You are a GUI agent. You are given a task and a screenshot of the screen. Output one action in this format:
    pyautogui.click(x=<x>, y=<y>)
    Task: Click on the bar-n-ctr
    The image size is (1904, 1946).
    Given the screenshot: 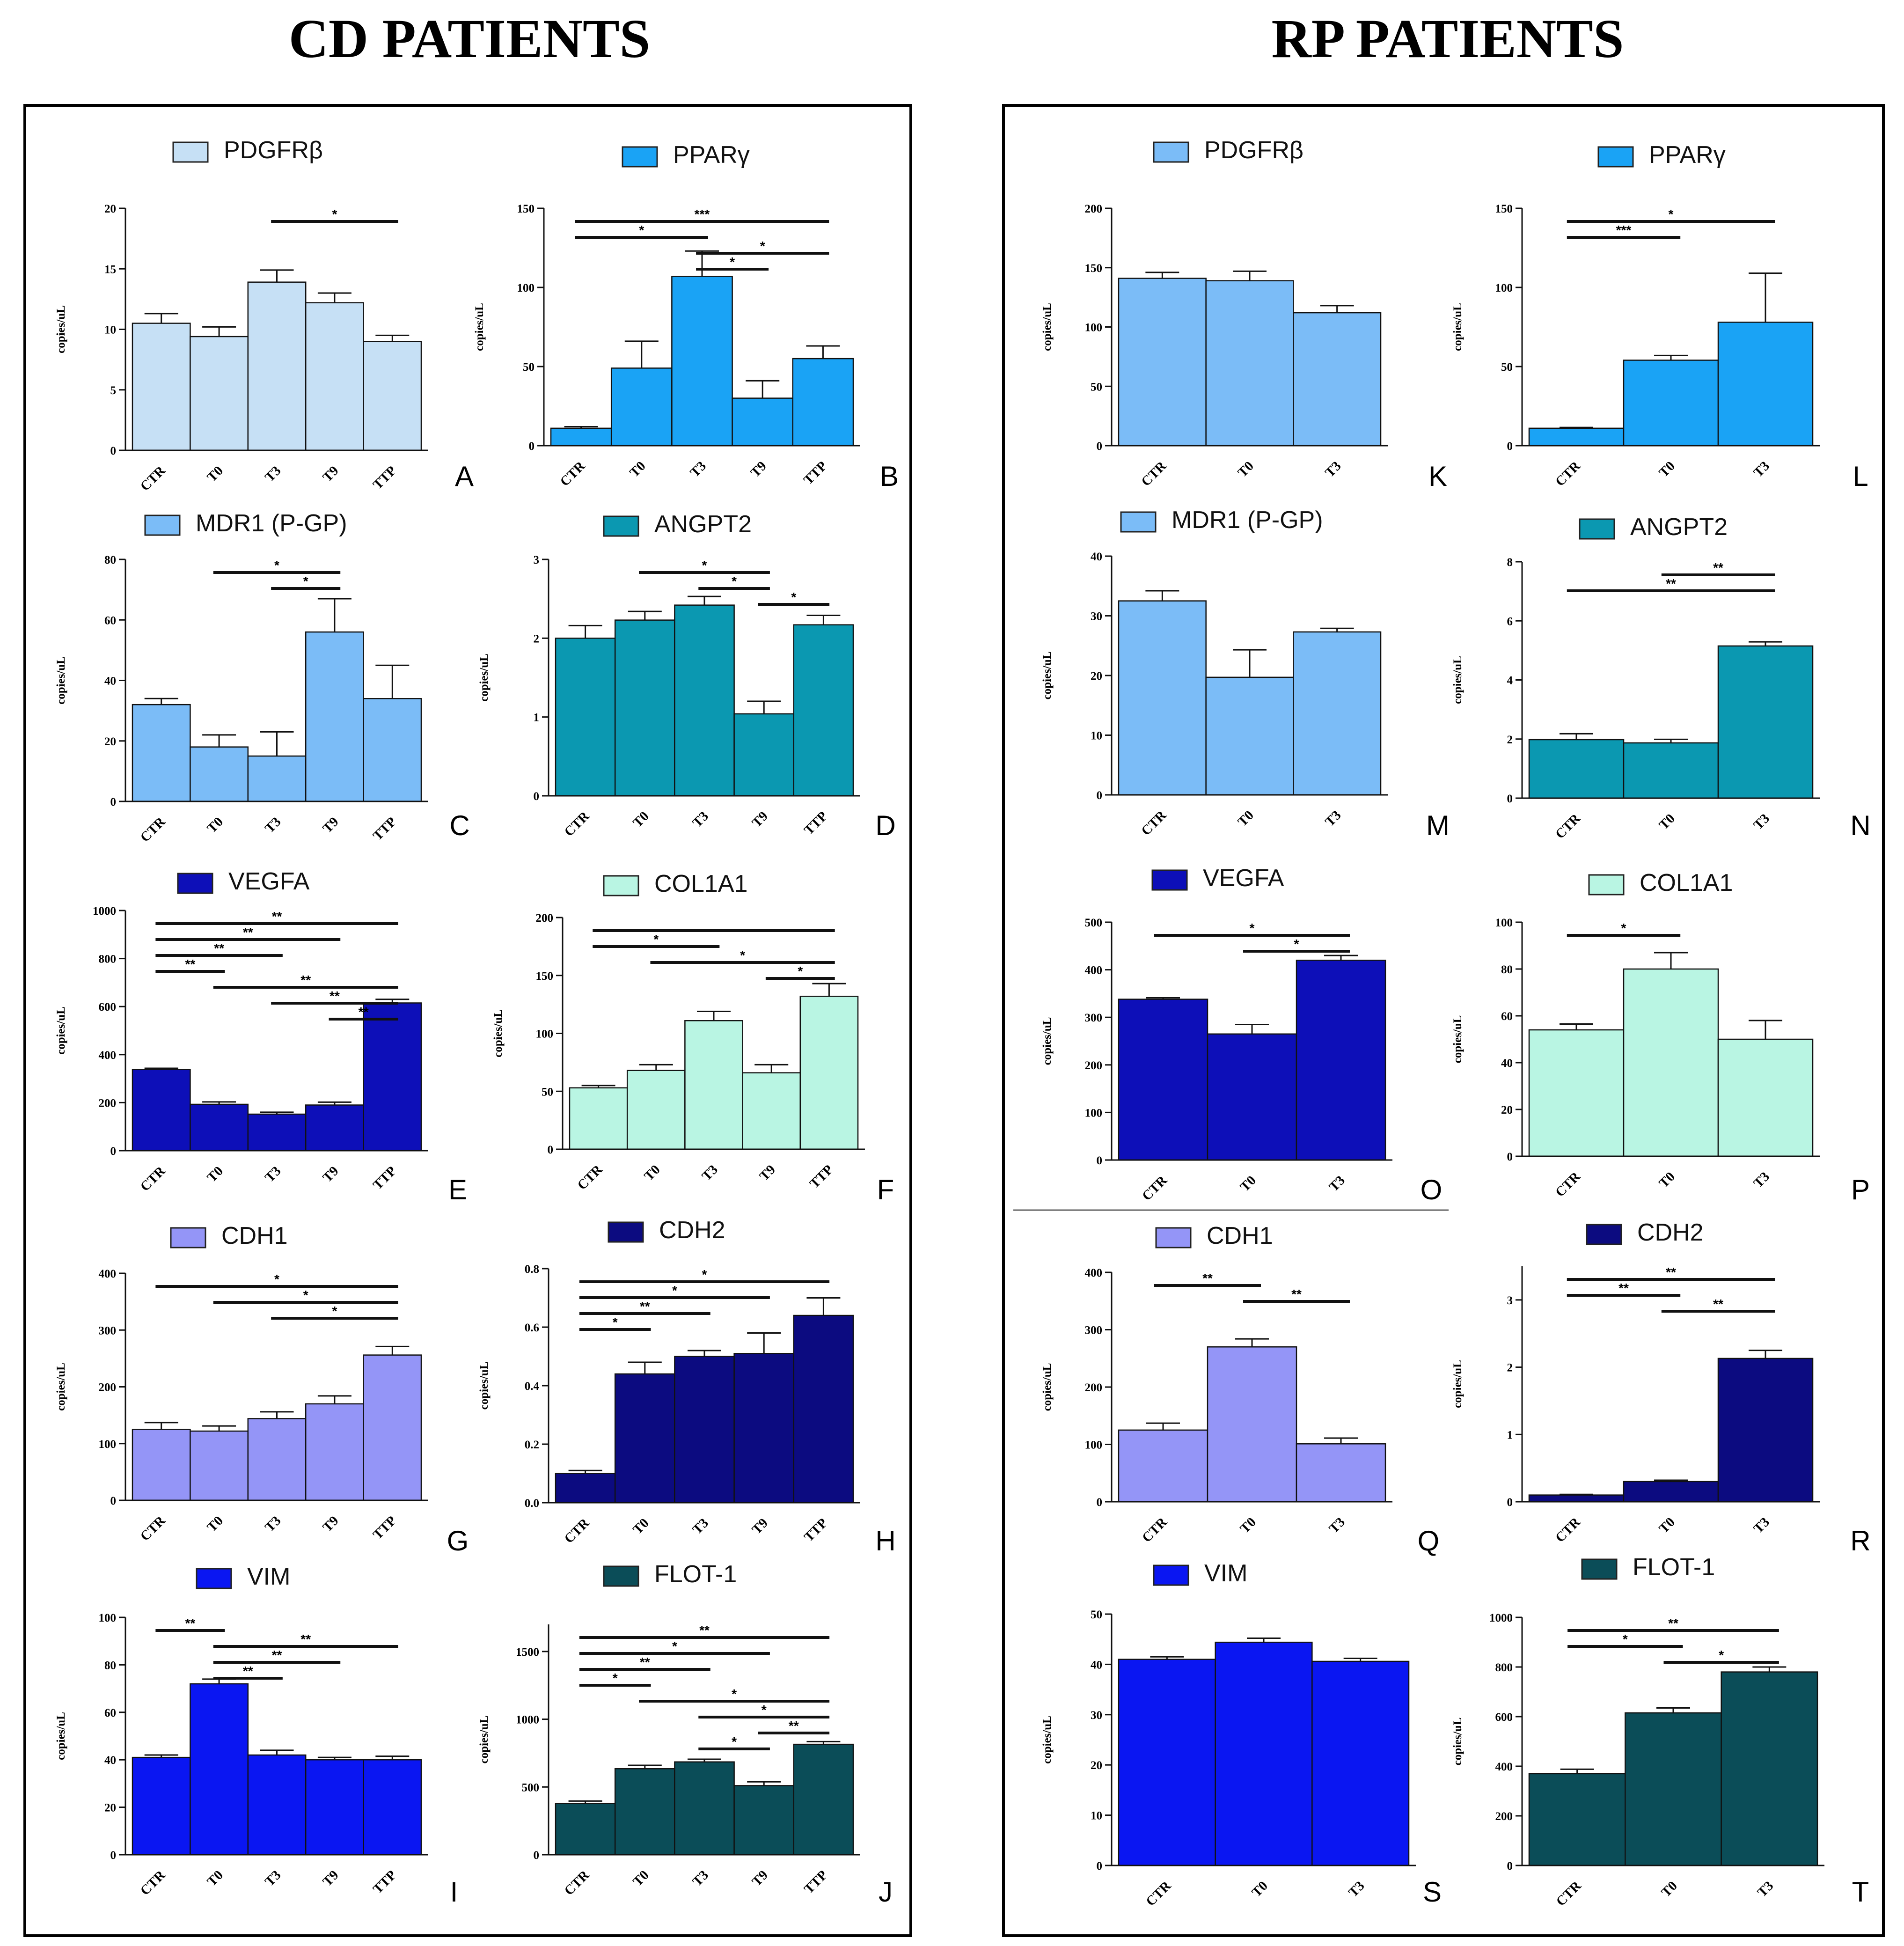 What is the action you would take?
    pyautogui.click(x=1576, y=769)
    